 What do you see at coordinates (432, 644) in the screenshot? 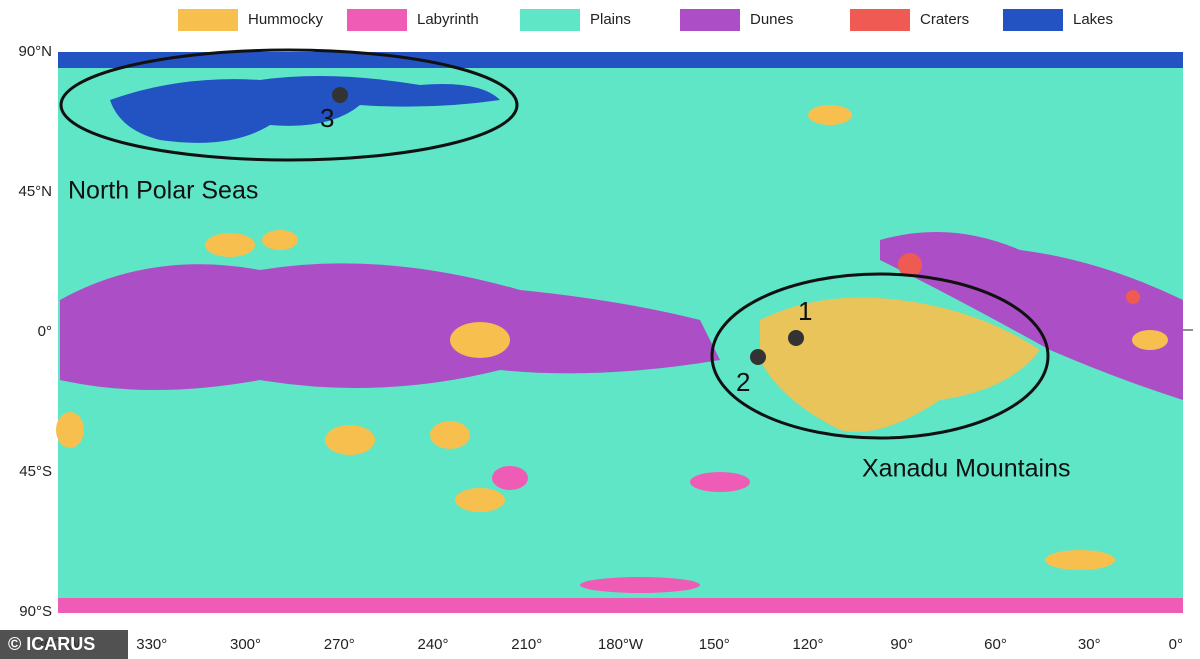
I see `longitude-label: 240°` at bounding box center [432, 644].